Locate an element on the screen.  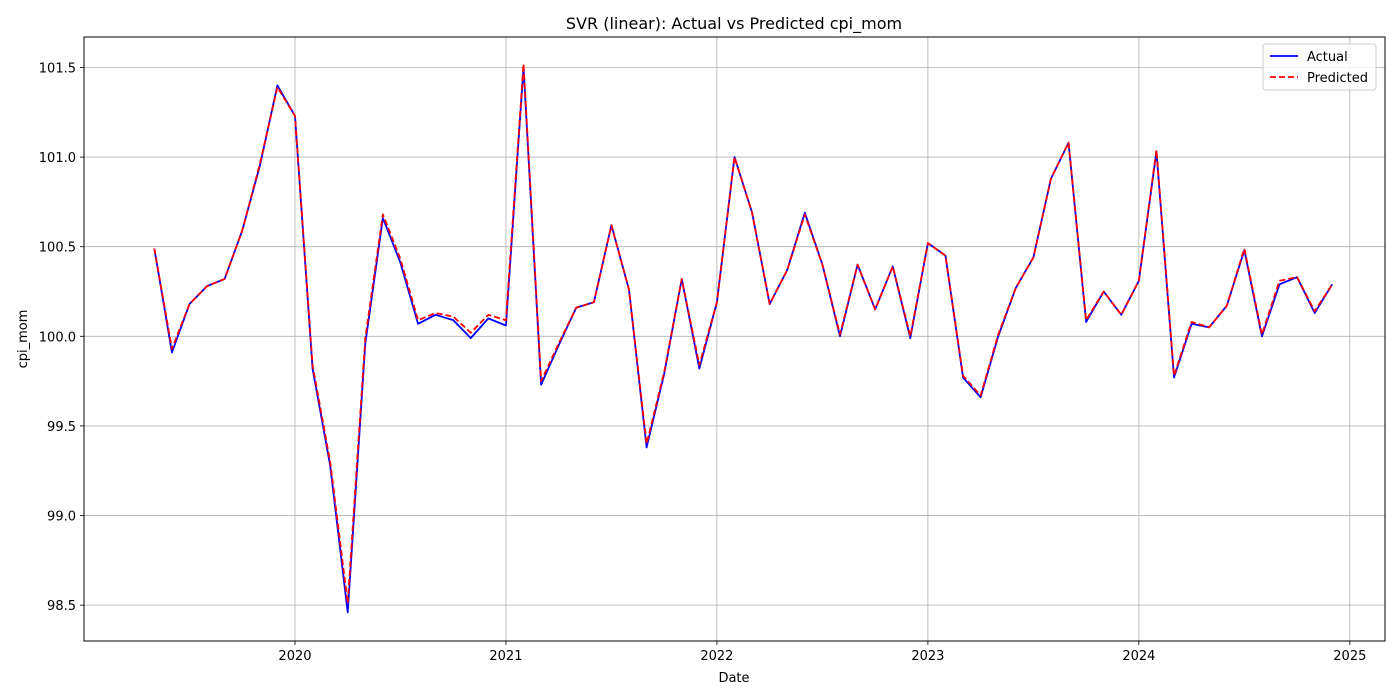
x-tick-label: 2024 is located at coordinates (1138, 656).